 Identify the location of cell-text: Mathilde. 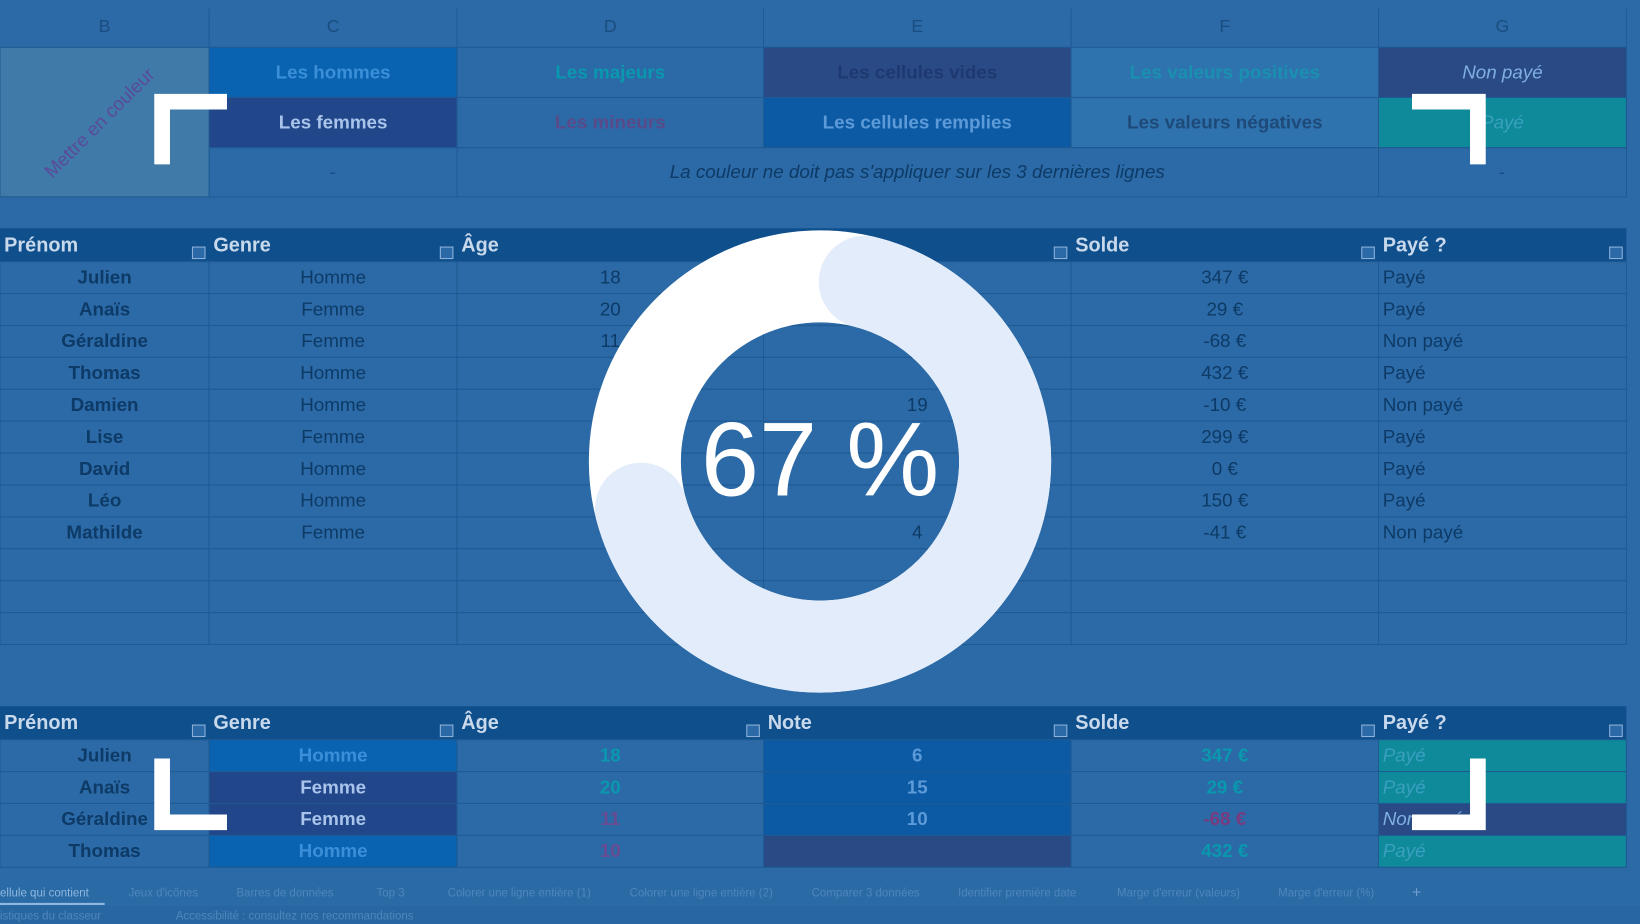
(104, 532).